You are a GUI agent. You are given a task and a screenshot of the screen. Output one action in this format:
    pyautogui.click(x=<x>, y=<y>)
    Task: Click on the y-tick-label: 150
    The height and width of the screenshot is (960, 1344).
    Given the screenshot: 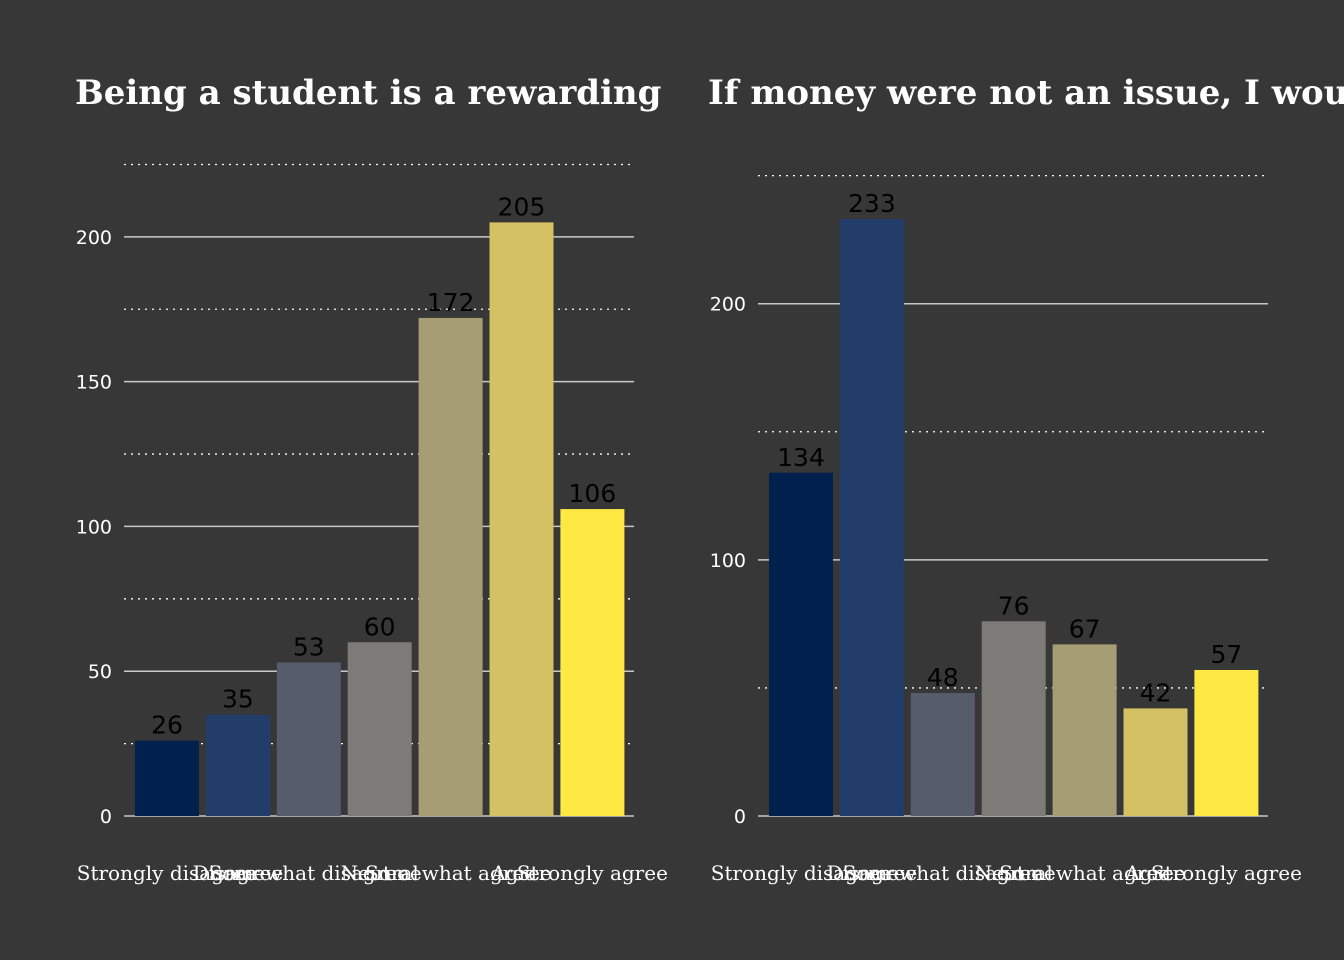 What is the action you would take?
    pyautogui.click(x=94, y=383)
    